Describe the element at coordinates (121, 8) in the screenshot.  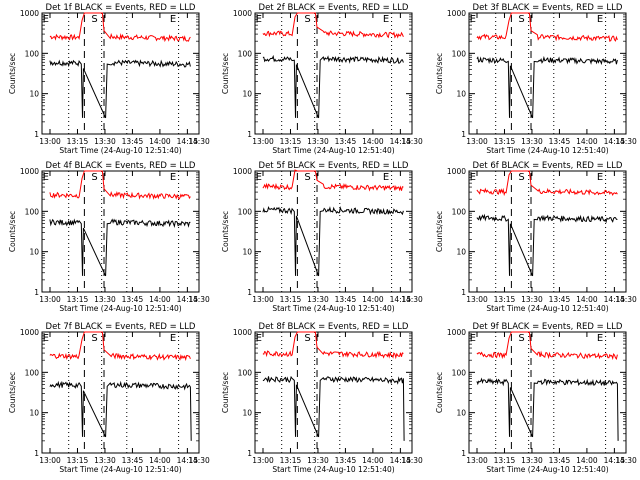
I see `panel-title: Det 1f BLACK = Events, RED = LLD` at that location.